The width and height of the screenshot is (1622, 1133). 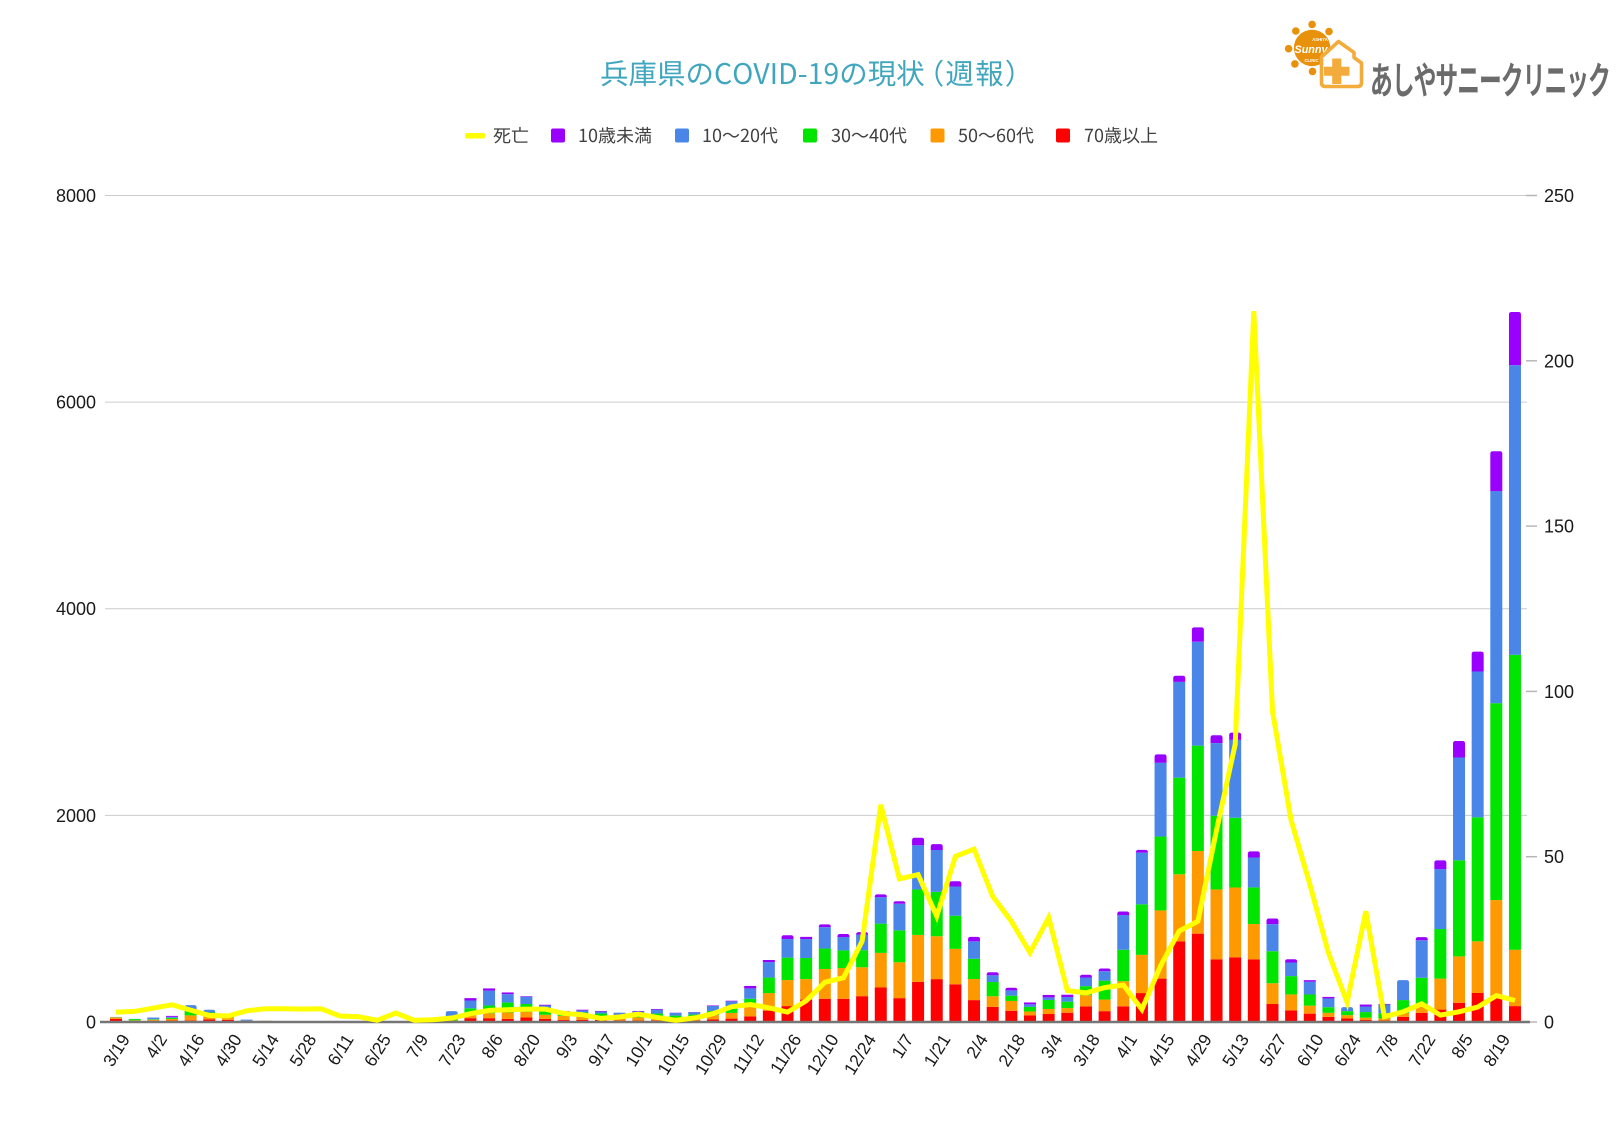 What do you see at coordinates (1559, 361) in the screenshot?
I see `svg-text: 200` at bounding box center [1559, 361].